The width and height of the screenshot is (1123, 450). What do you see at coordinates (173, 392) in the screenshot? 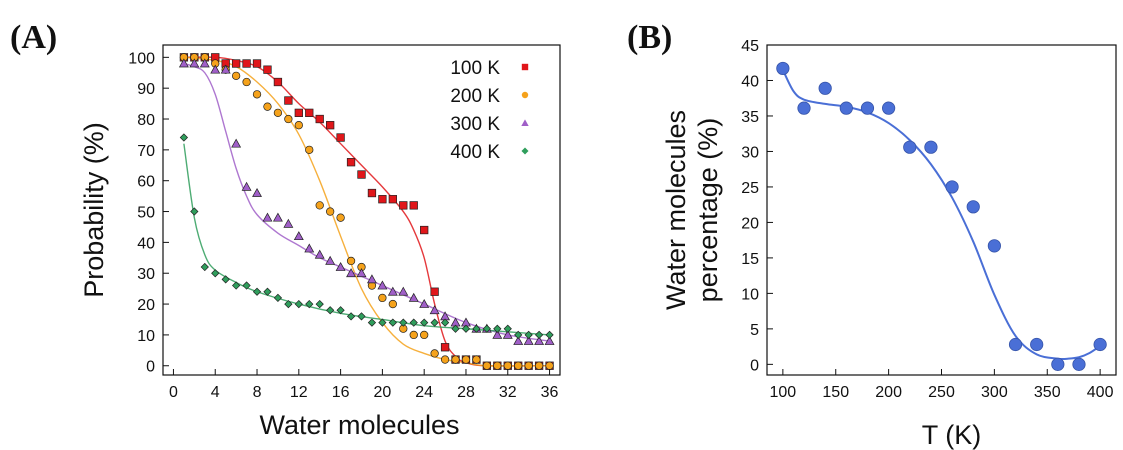
I see `panel-a-x-tick-label: 0` at bounding box center [173, 392].